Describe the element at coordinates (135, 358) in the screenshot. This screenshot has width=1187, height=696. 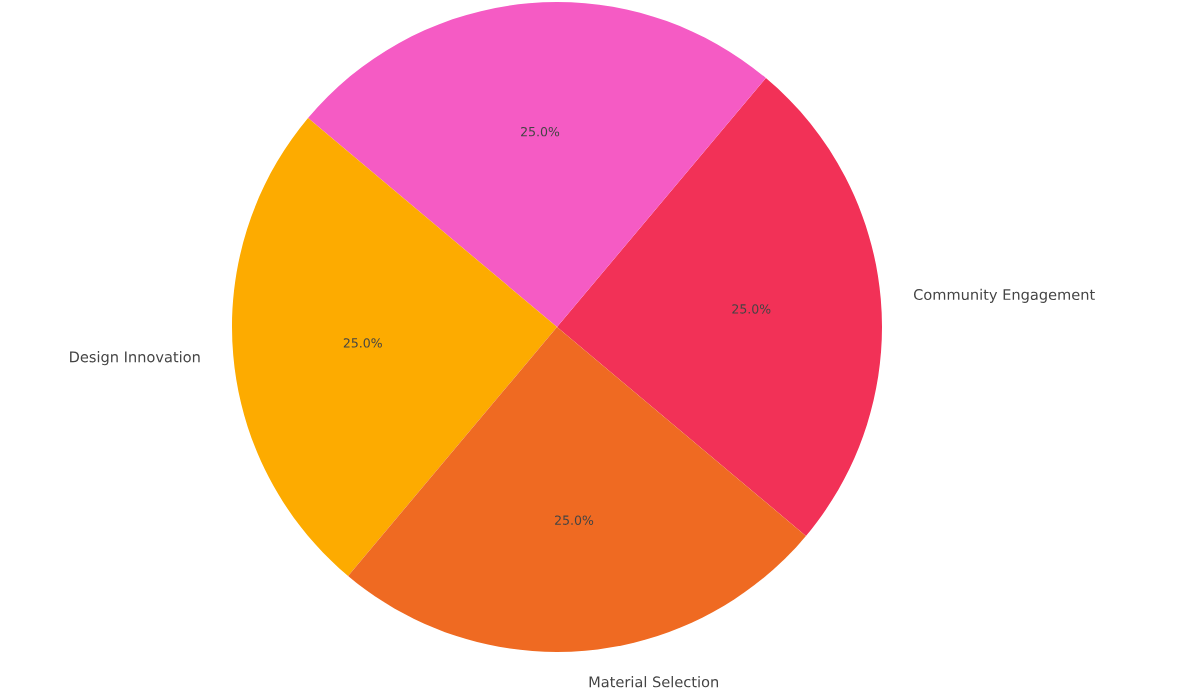
I see `slice-label: Design Innovation` at that location.